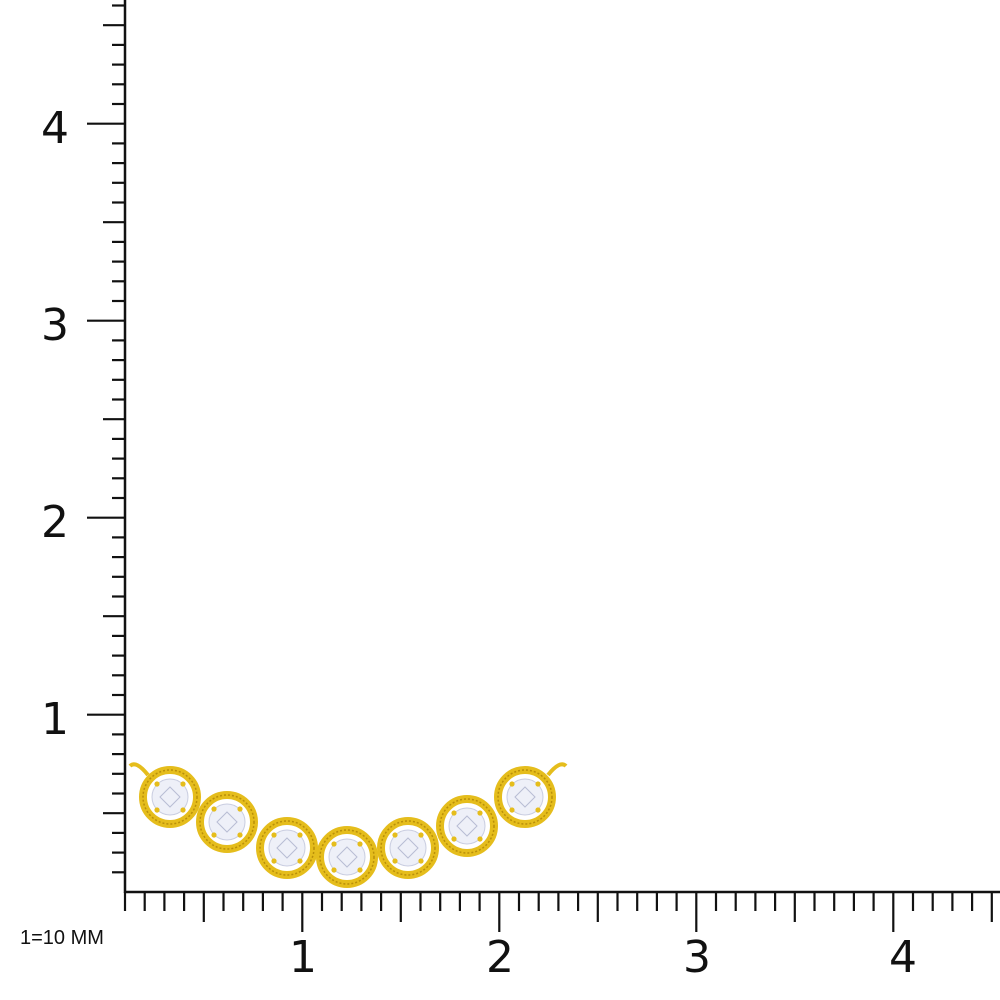  Describe the element at coordinates (500, 957) in the screenshot. I see `x-label-2: 2` at that location.